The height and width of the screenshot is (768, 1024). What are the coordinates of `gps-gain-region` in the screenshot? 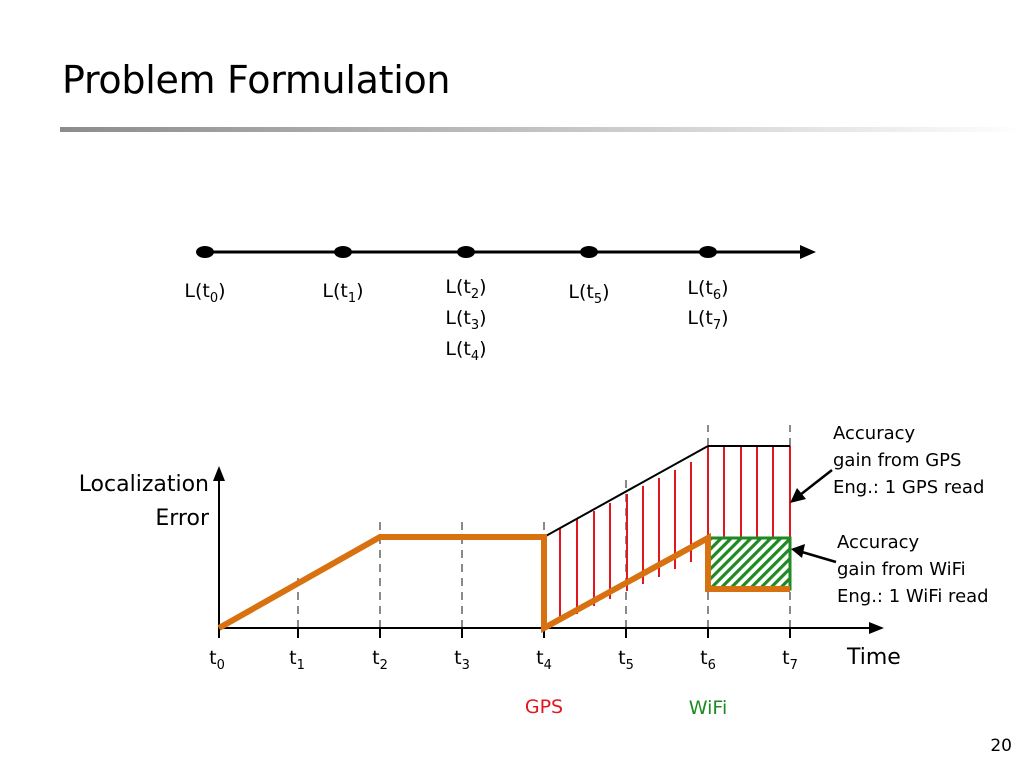 It's located at (675, 533).